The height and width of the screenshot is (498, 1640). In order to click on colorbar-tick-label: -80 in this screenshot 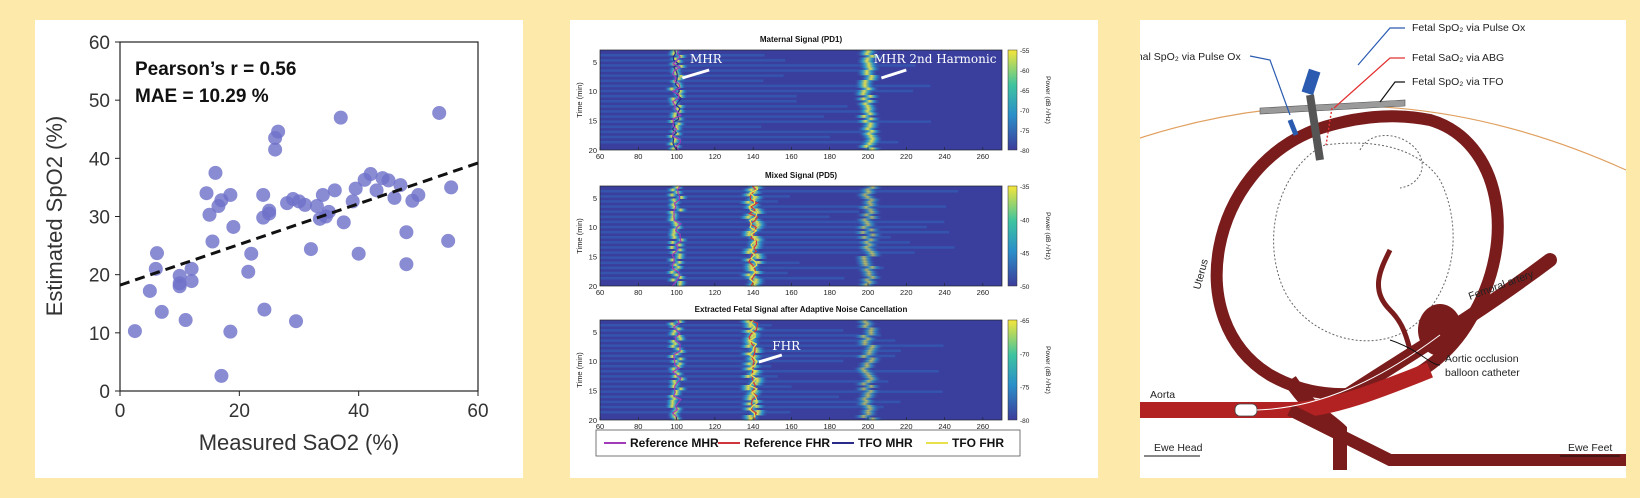, I will do `click(1025, 421)`.